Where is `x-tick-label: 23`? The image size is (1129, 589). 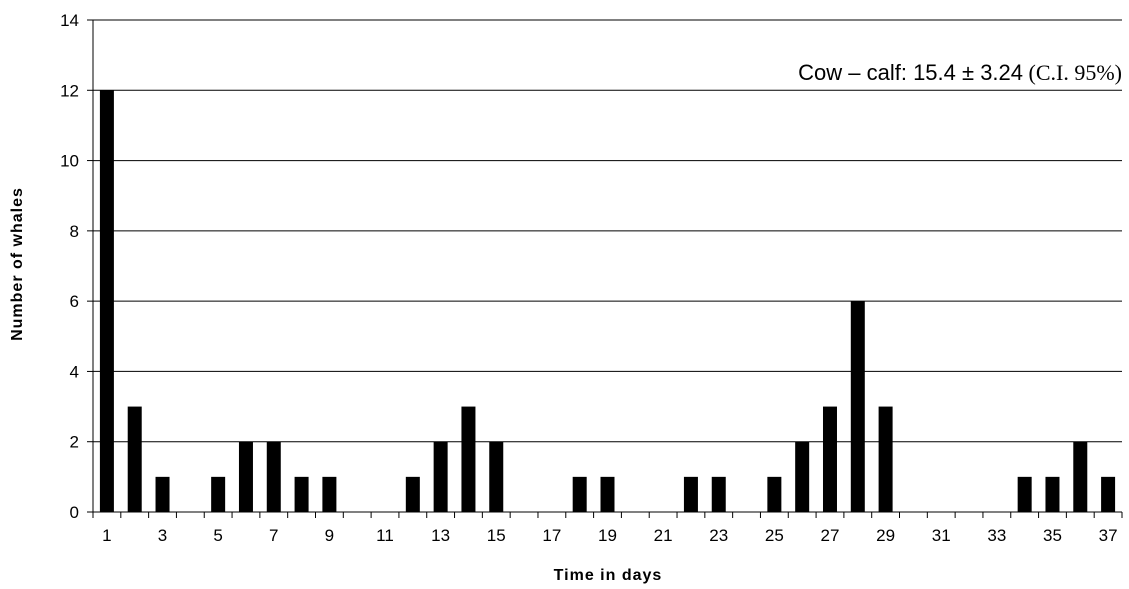
x-tick-label: 23 is located at coordinates (718, 535).